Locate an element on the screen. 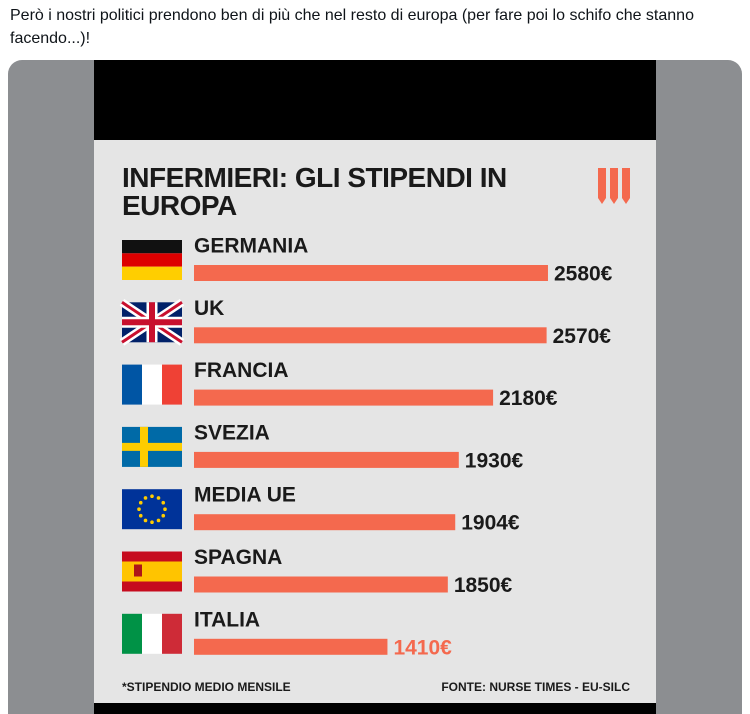 This screenshot has height=714, width=750. logo is located at coordinates (614, 186).